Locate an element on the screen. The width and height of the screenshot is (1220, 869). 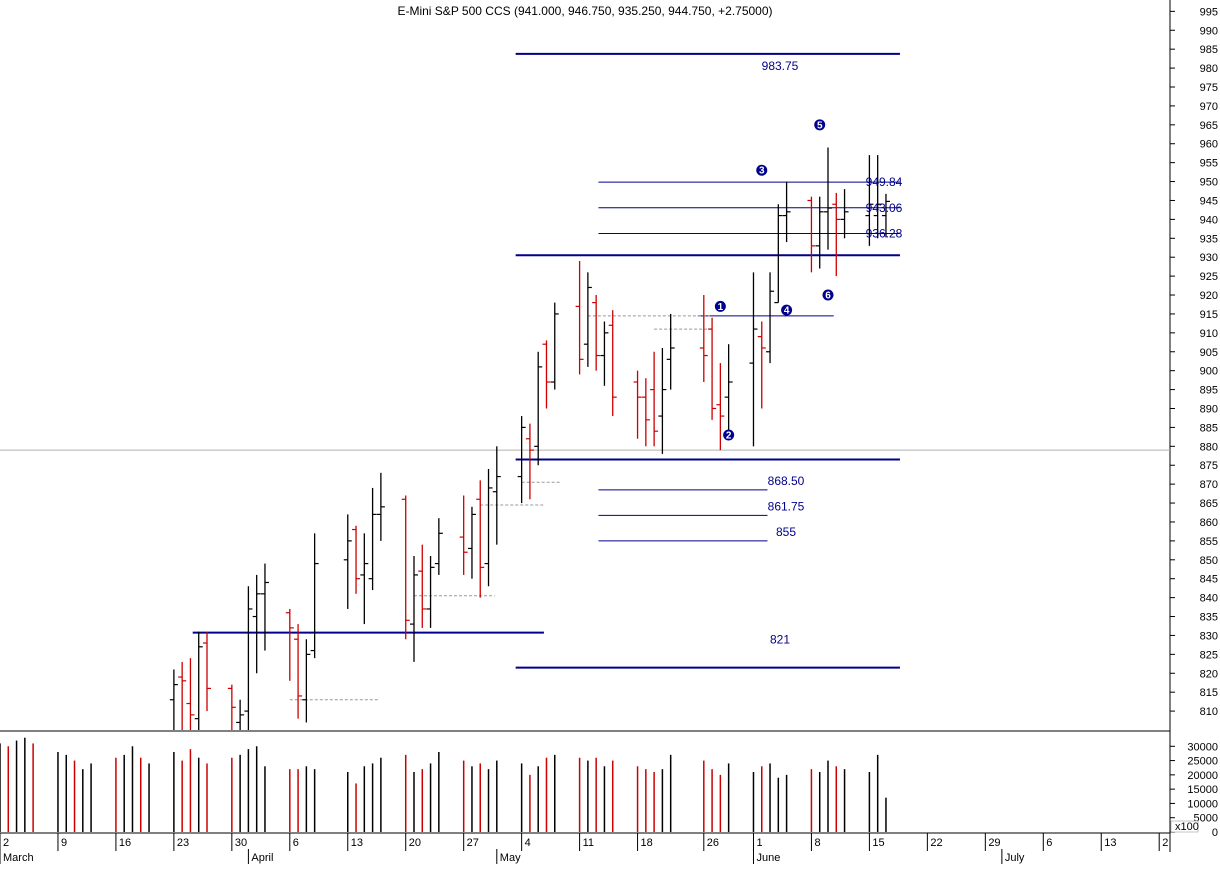
price-tick-label: 955 is located at coordinates (1209, 164).